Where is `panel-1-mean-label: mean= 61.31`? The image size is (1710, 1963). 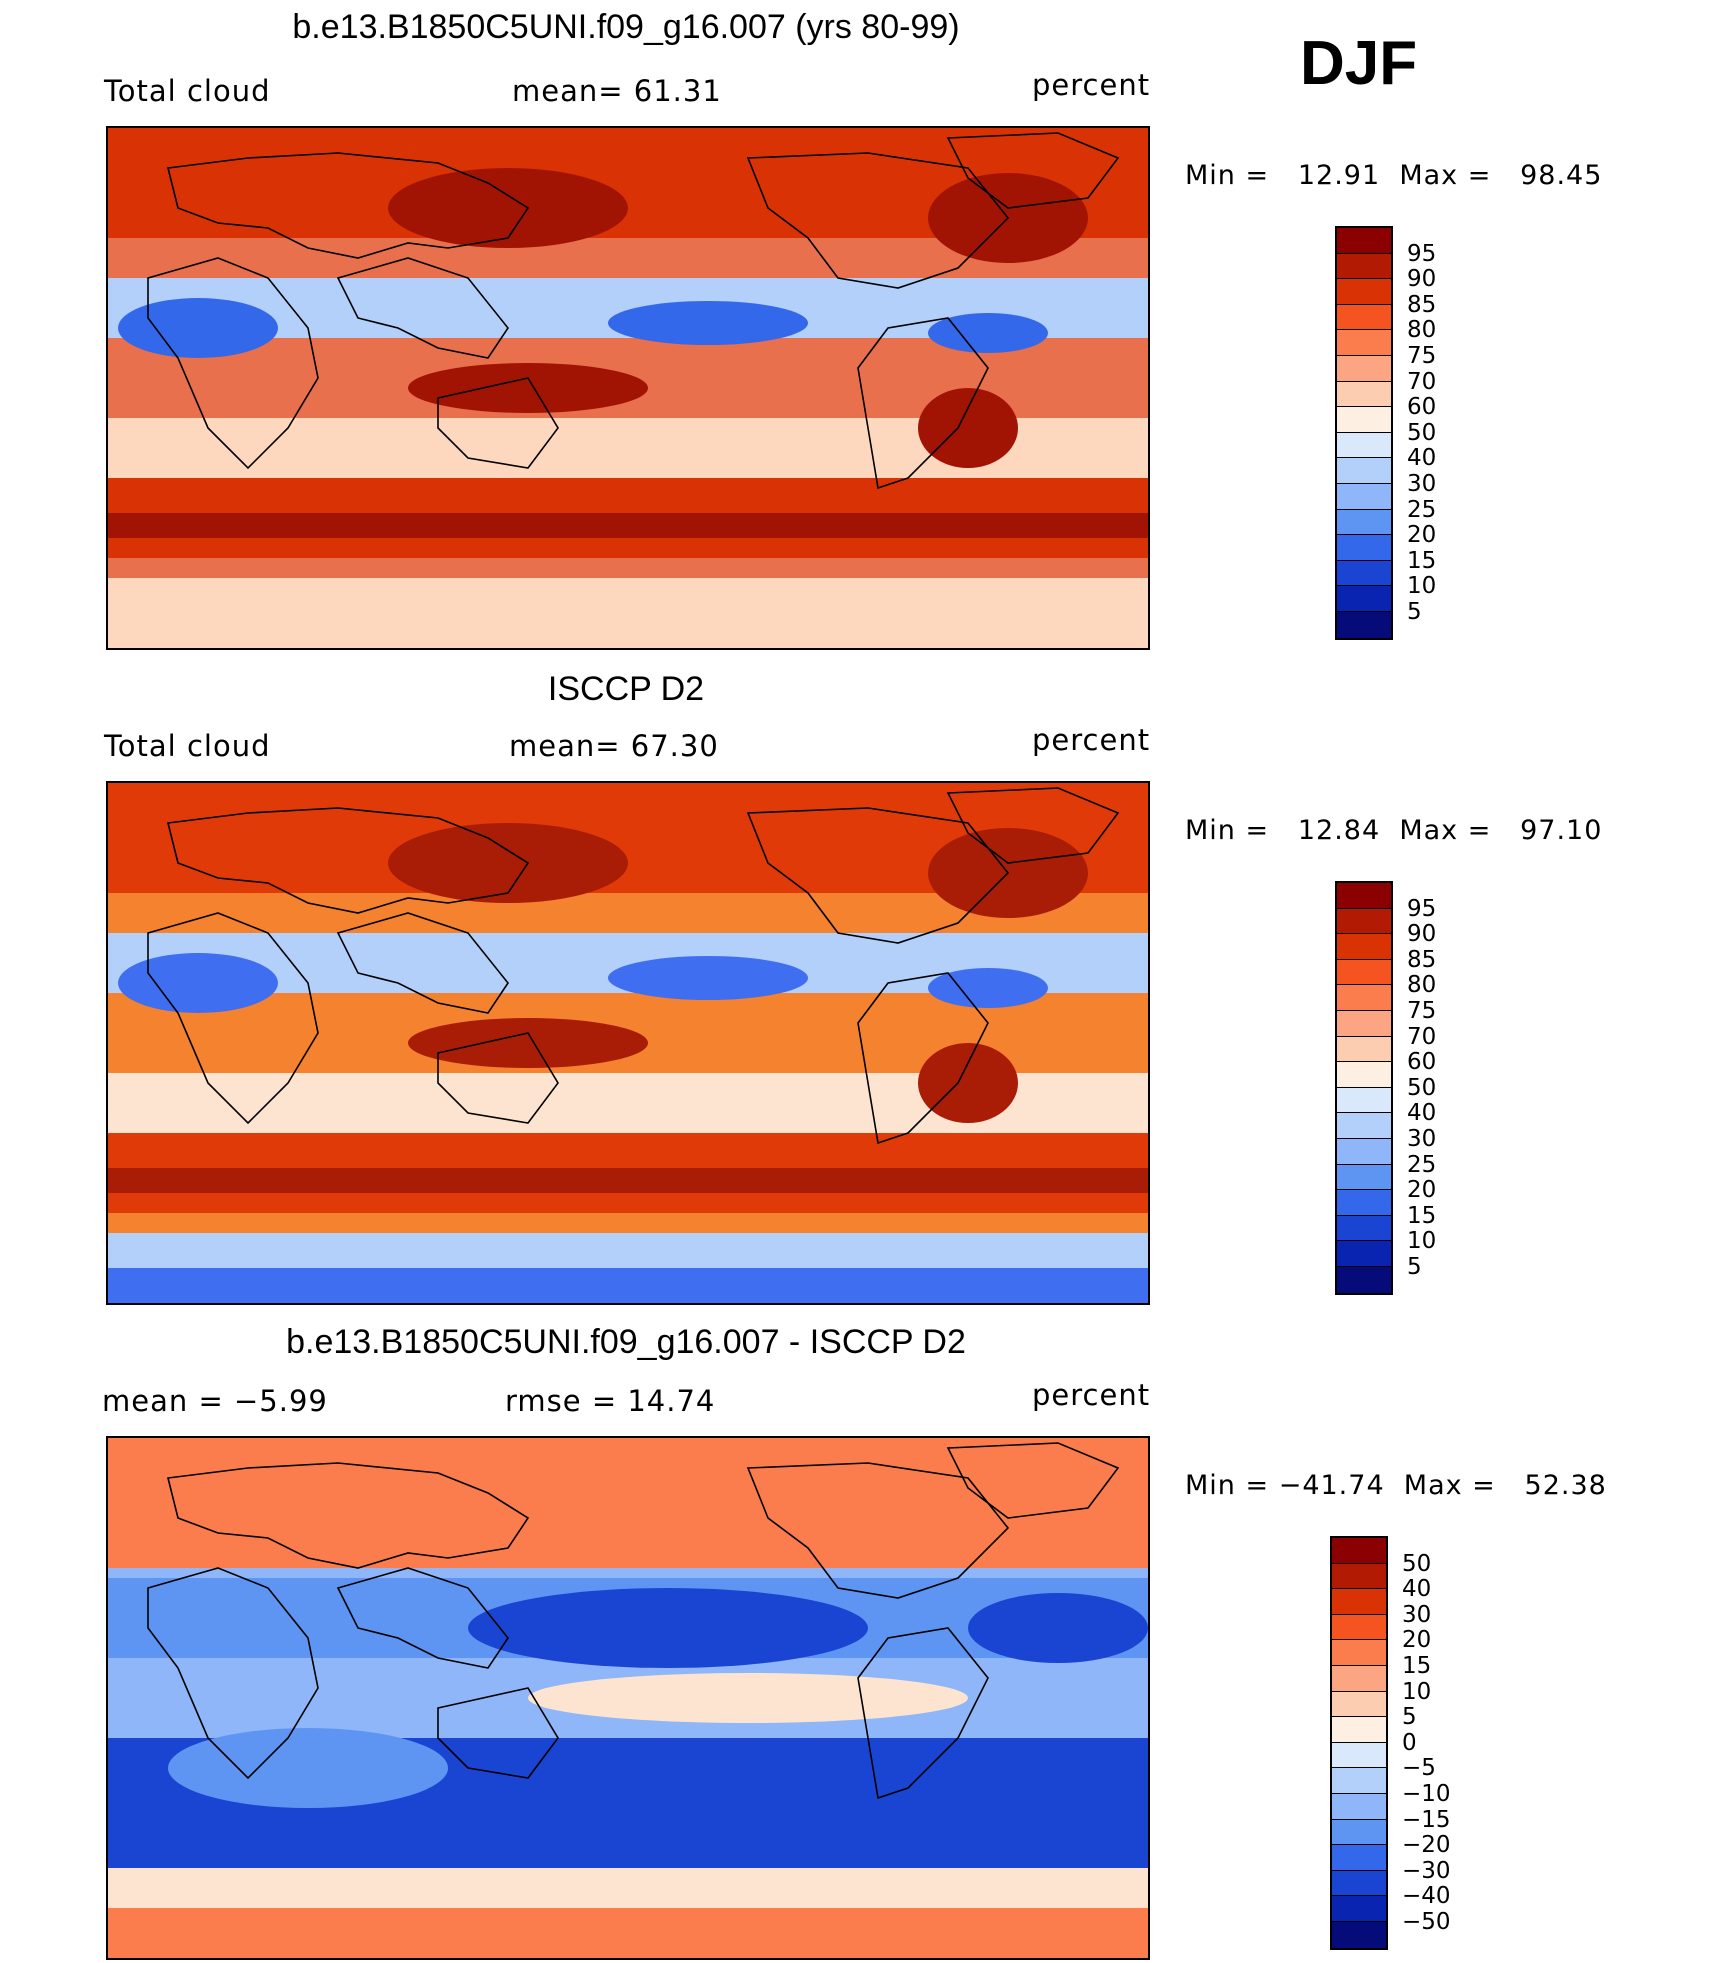
panel-1-mean-label: mean= 61.31 is located at coordinates (617, 91).